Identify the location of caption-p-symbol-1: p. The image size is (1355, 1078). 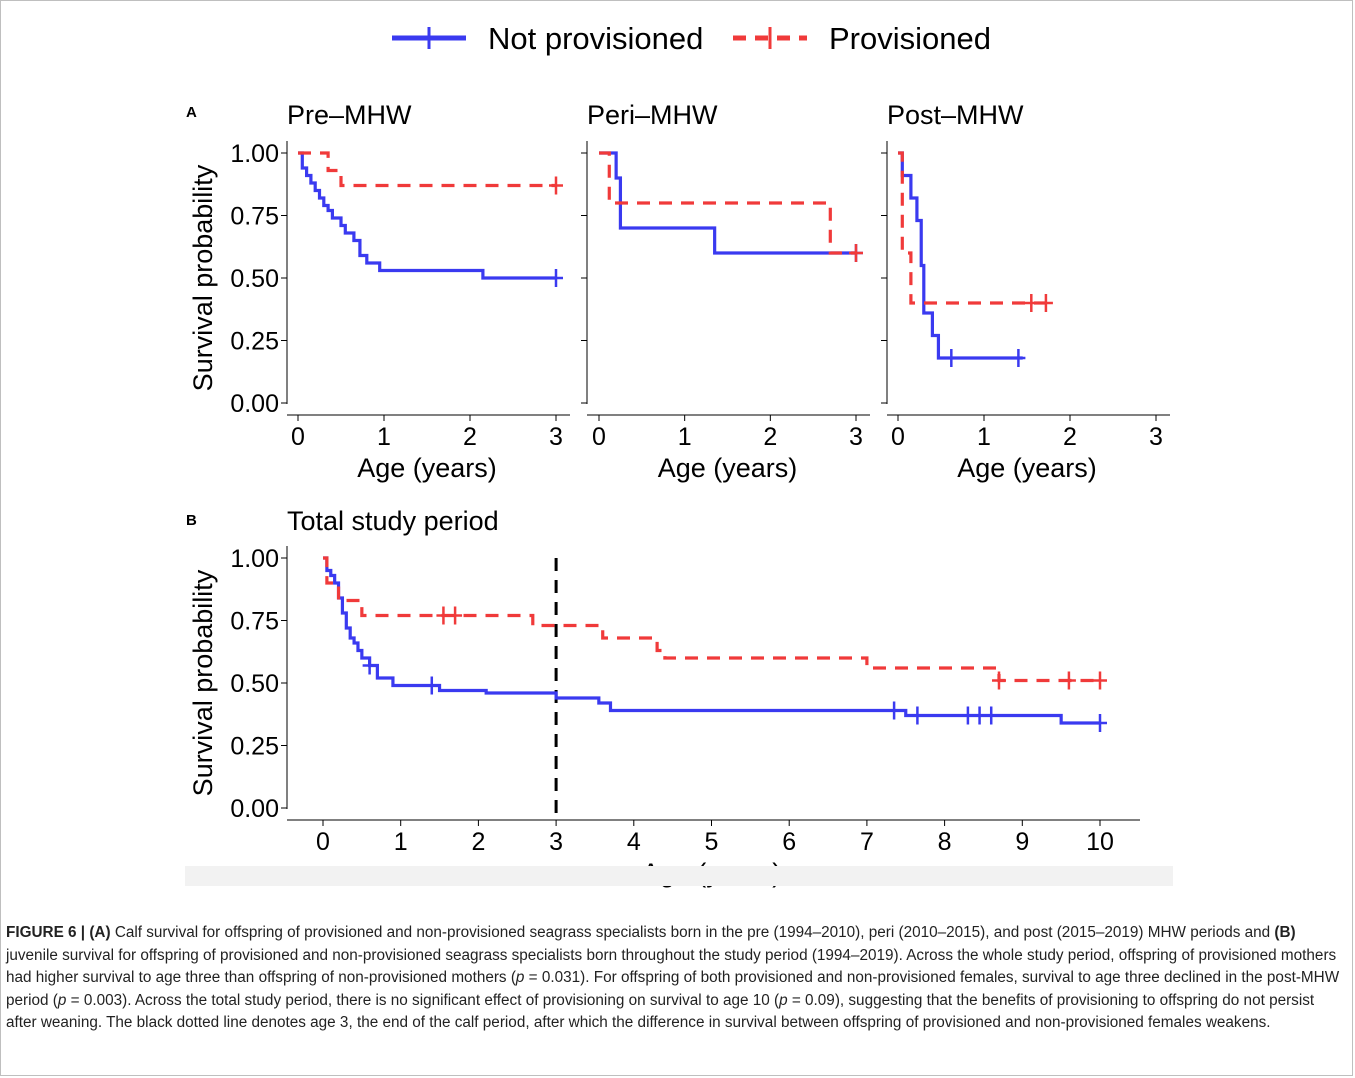
(520, 978).